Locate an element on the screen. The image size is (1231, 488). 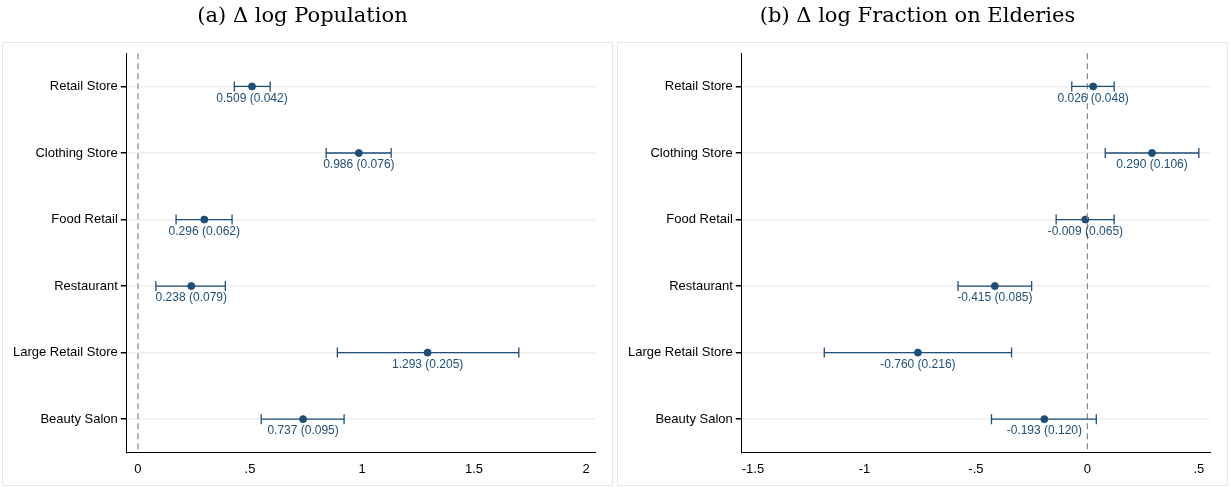
data-label: -0.009 (0.065) is located at coordinates (1085, 230).